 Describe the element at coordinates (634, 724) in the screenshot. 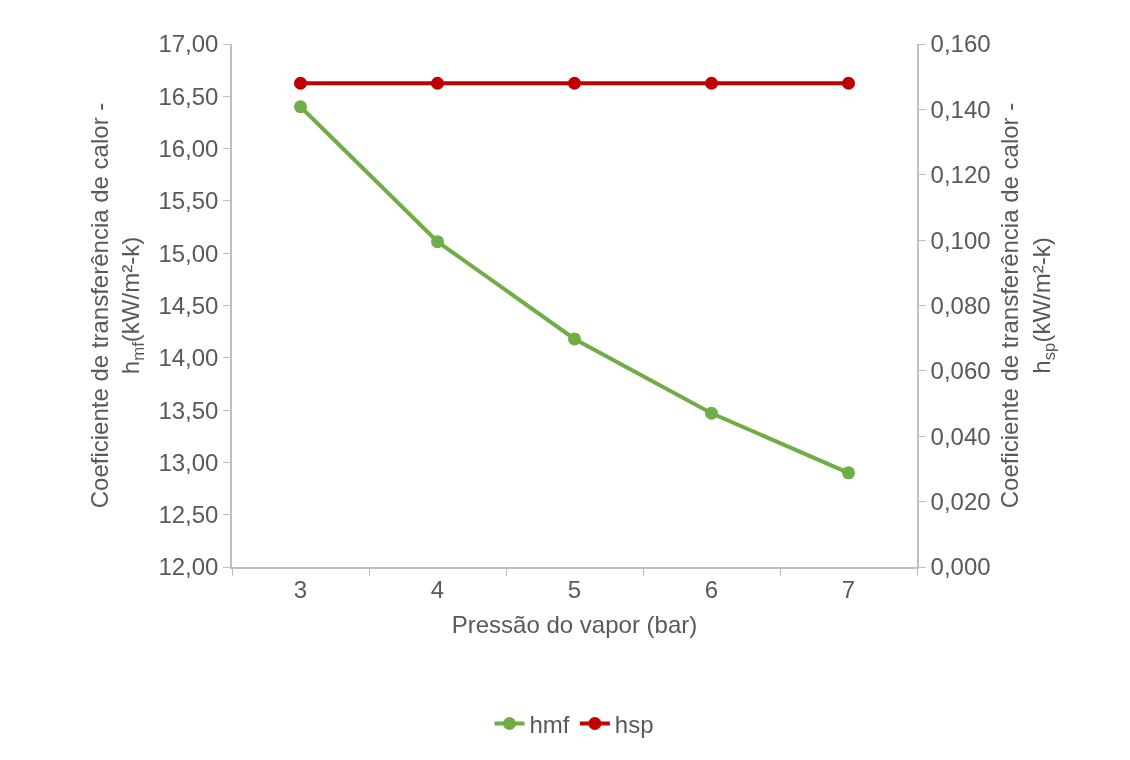

I see `legend-label: hsp` at that location.